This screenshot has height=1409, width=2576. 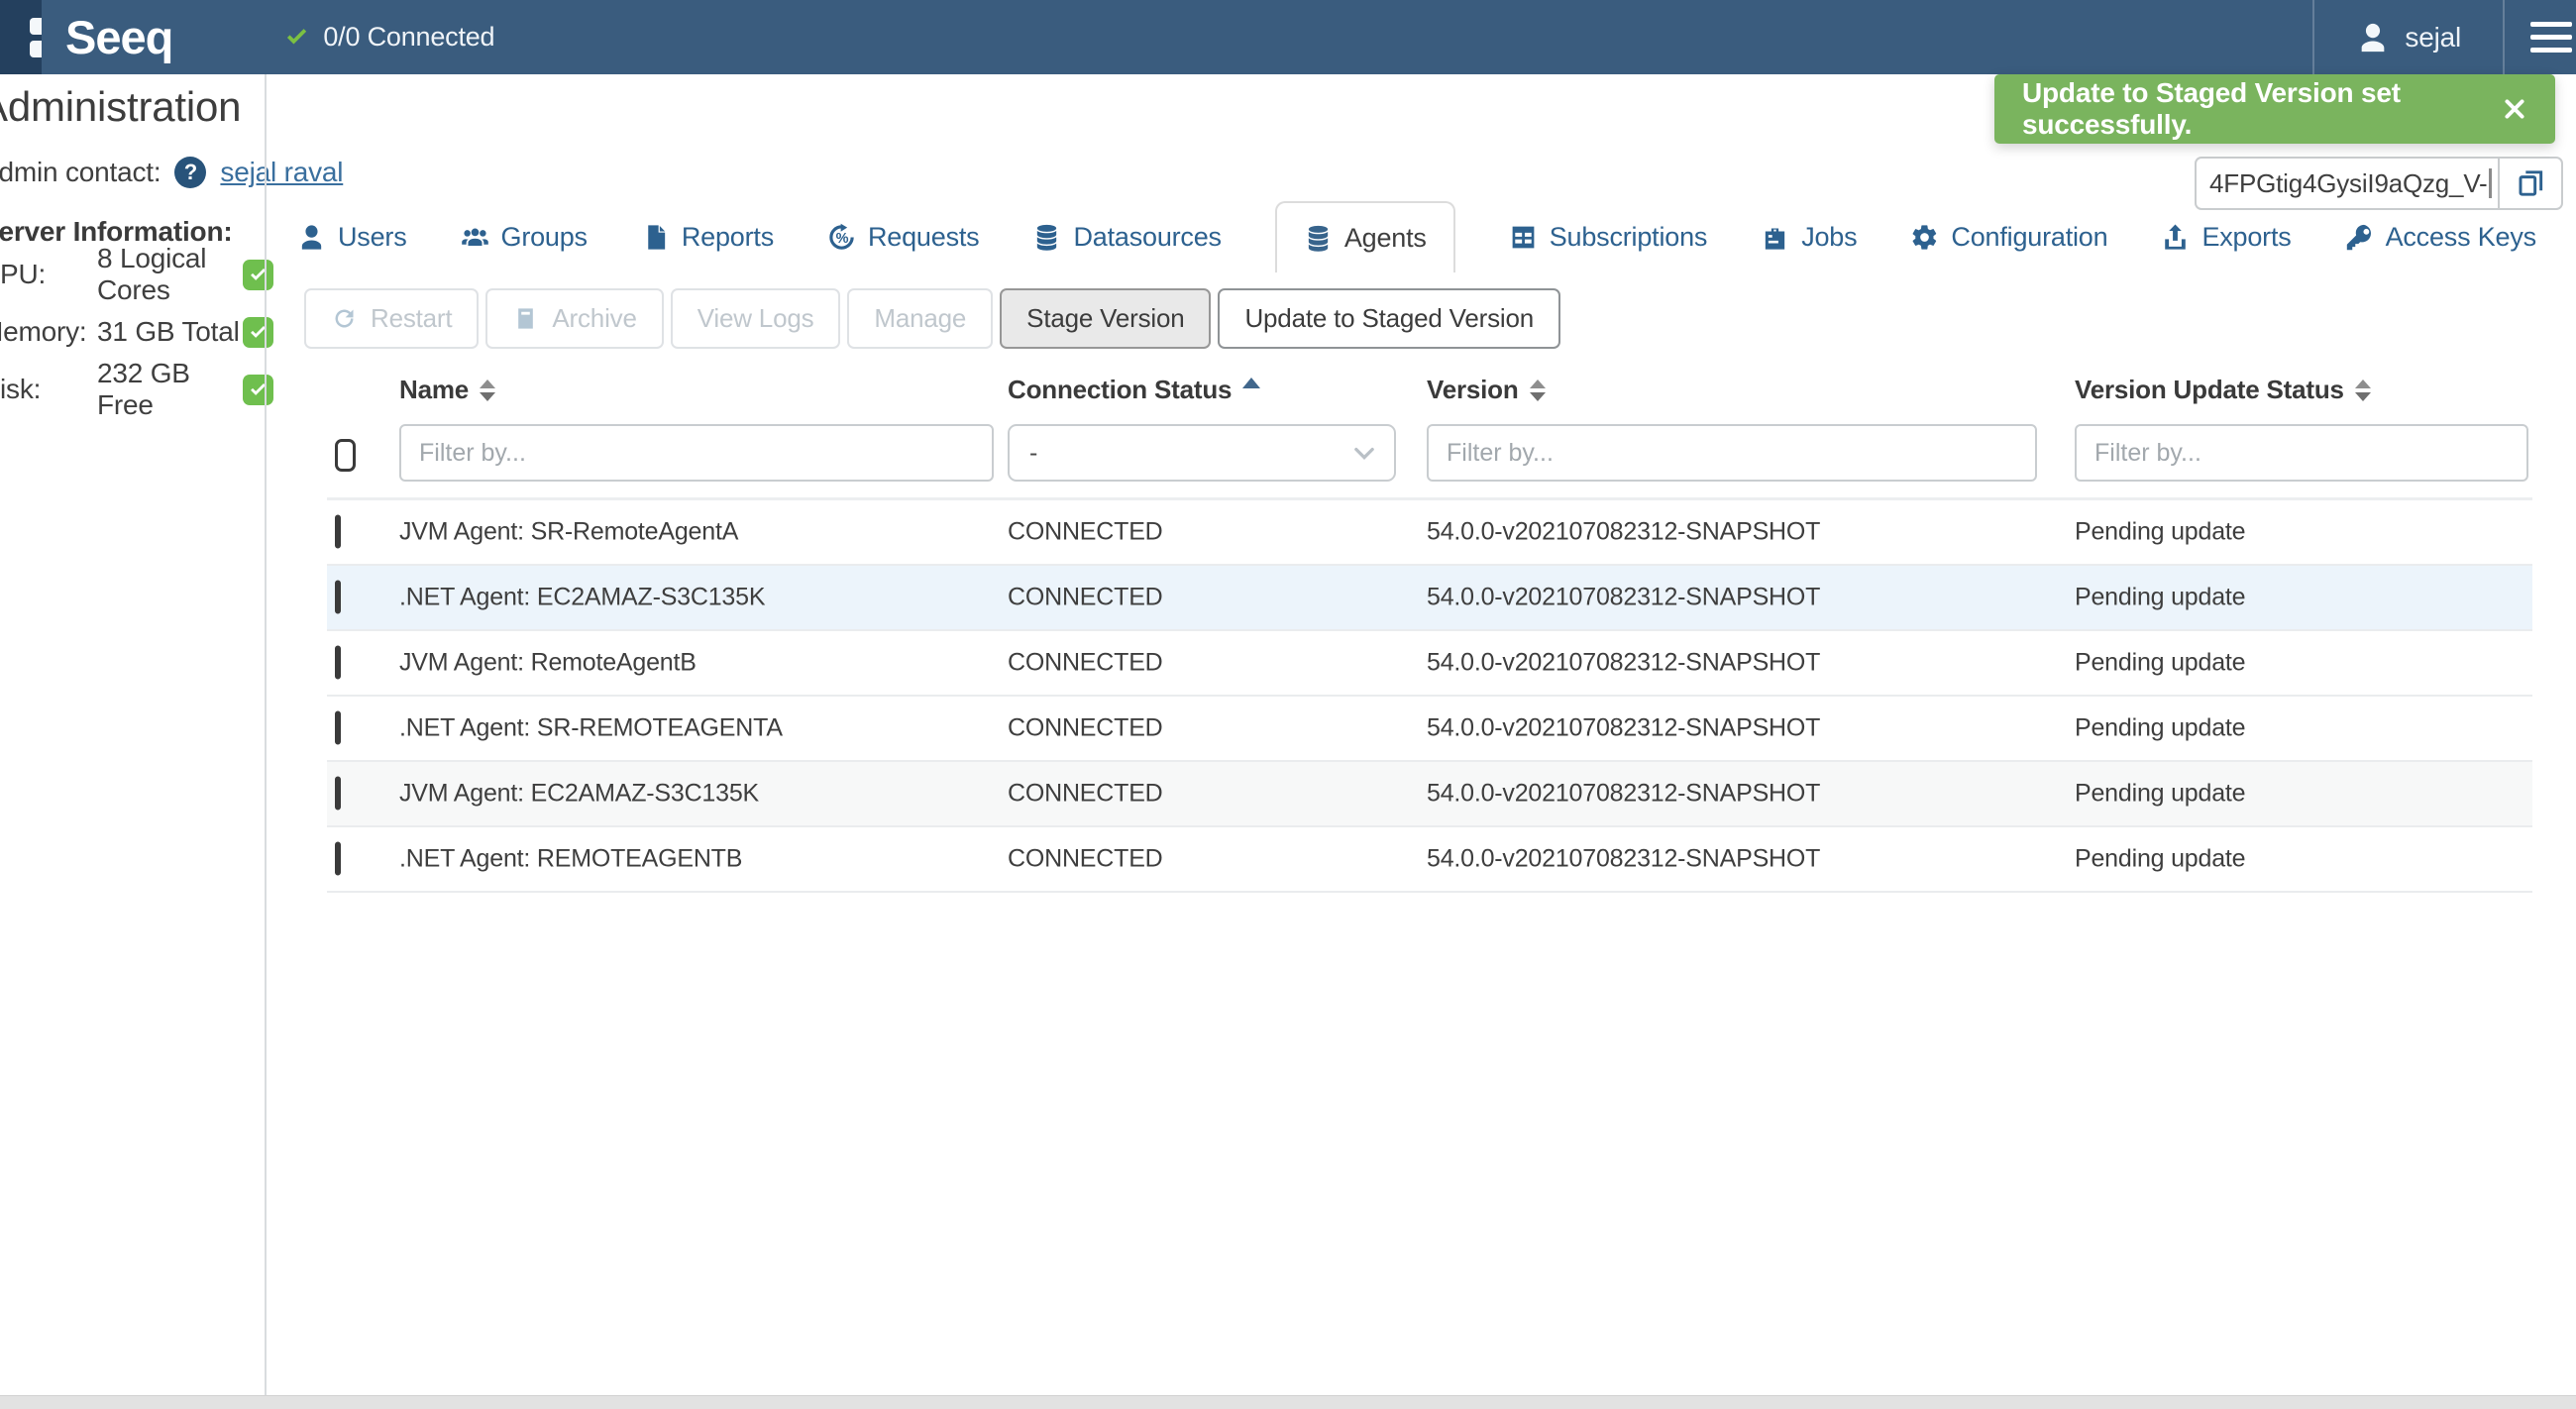 I want to click on horizontal-scrollbar, so click(x=1288, y=1402).